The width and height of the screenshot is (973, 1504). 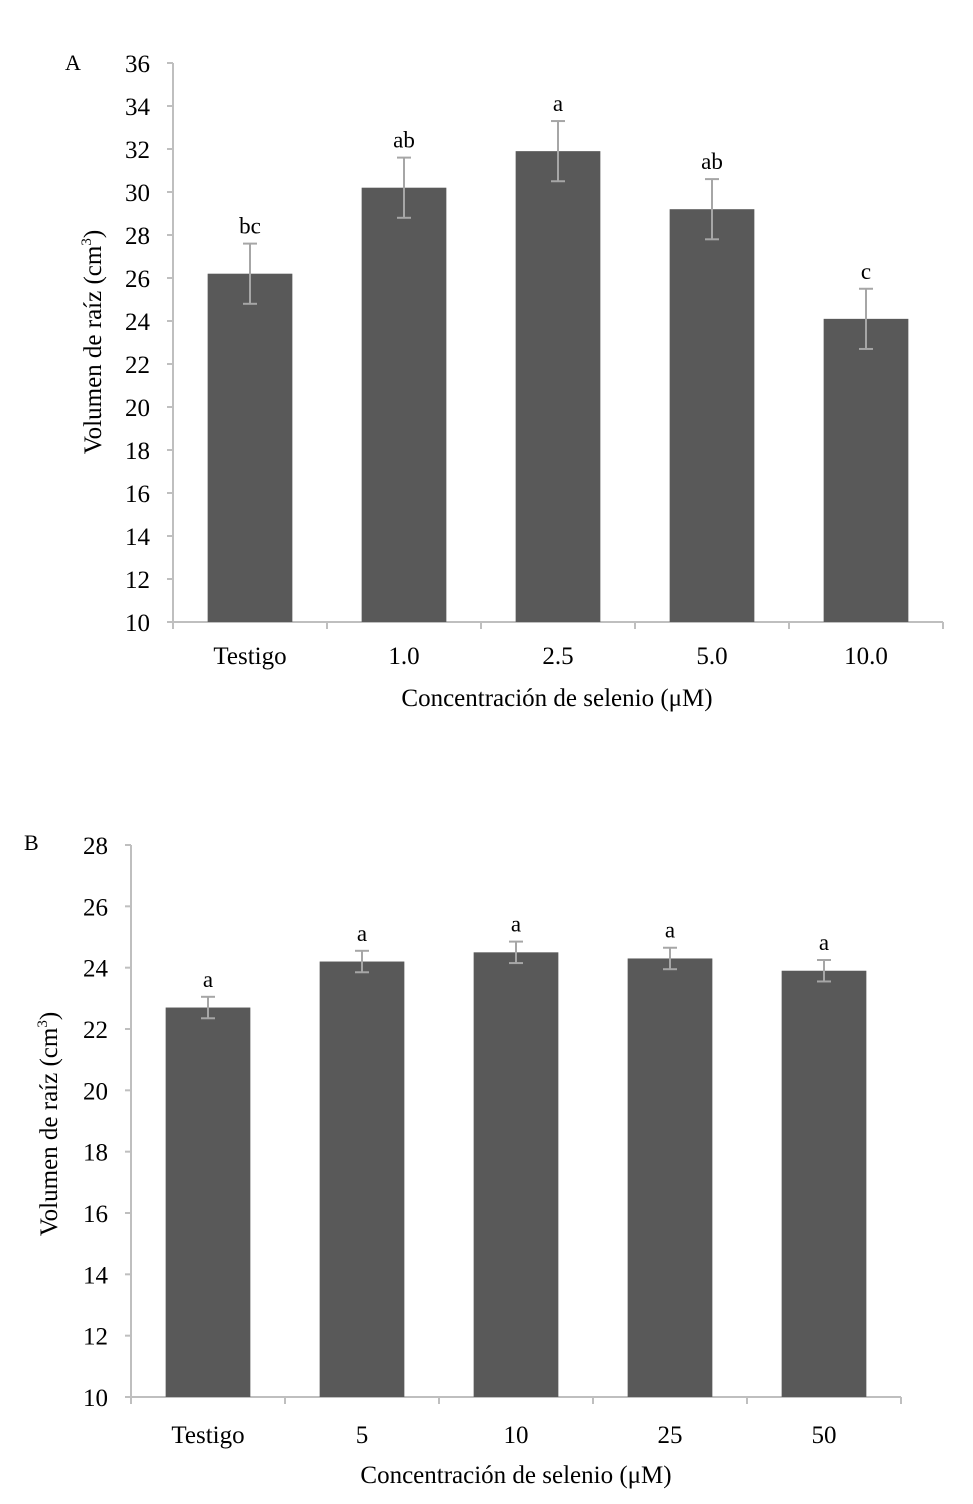 I want to click on y-axis-title-a: Volumen de raíz (cm3), so click(x=93, y=342).